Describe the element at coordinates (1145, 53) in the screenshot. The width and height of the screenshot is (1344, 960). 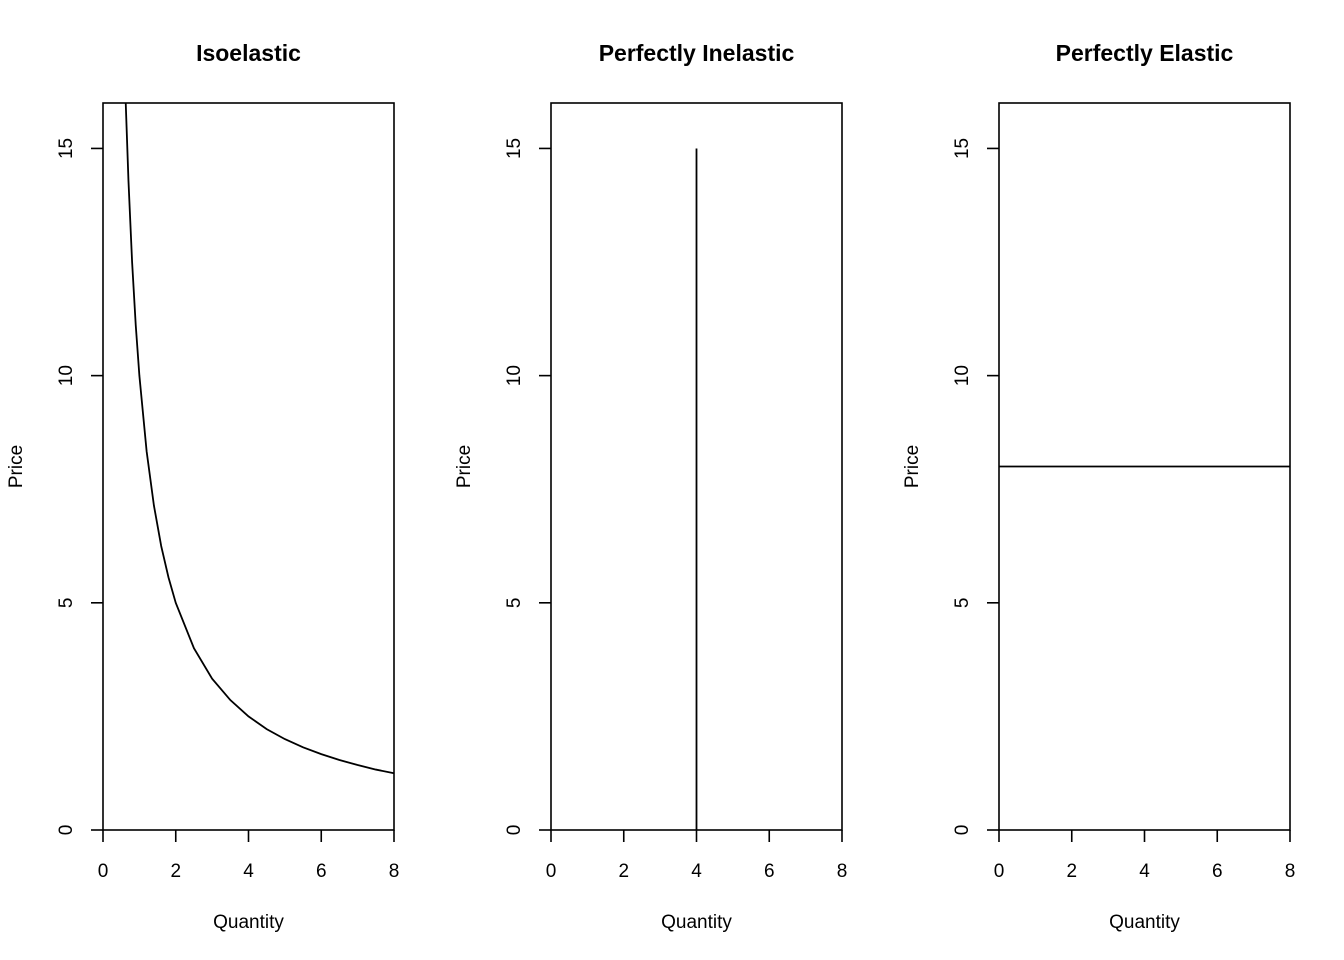
I see `panel-title: Perfectly Elastic` at that location.